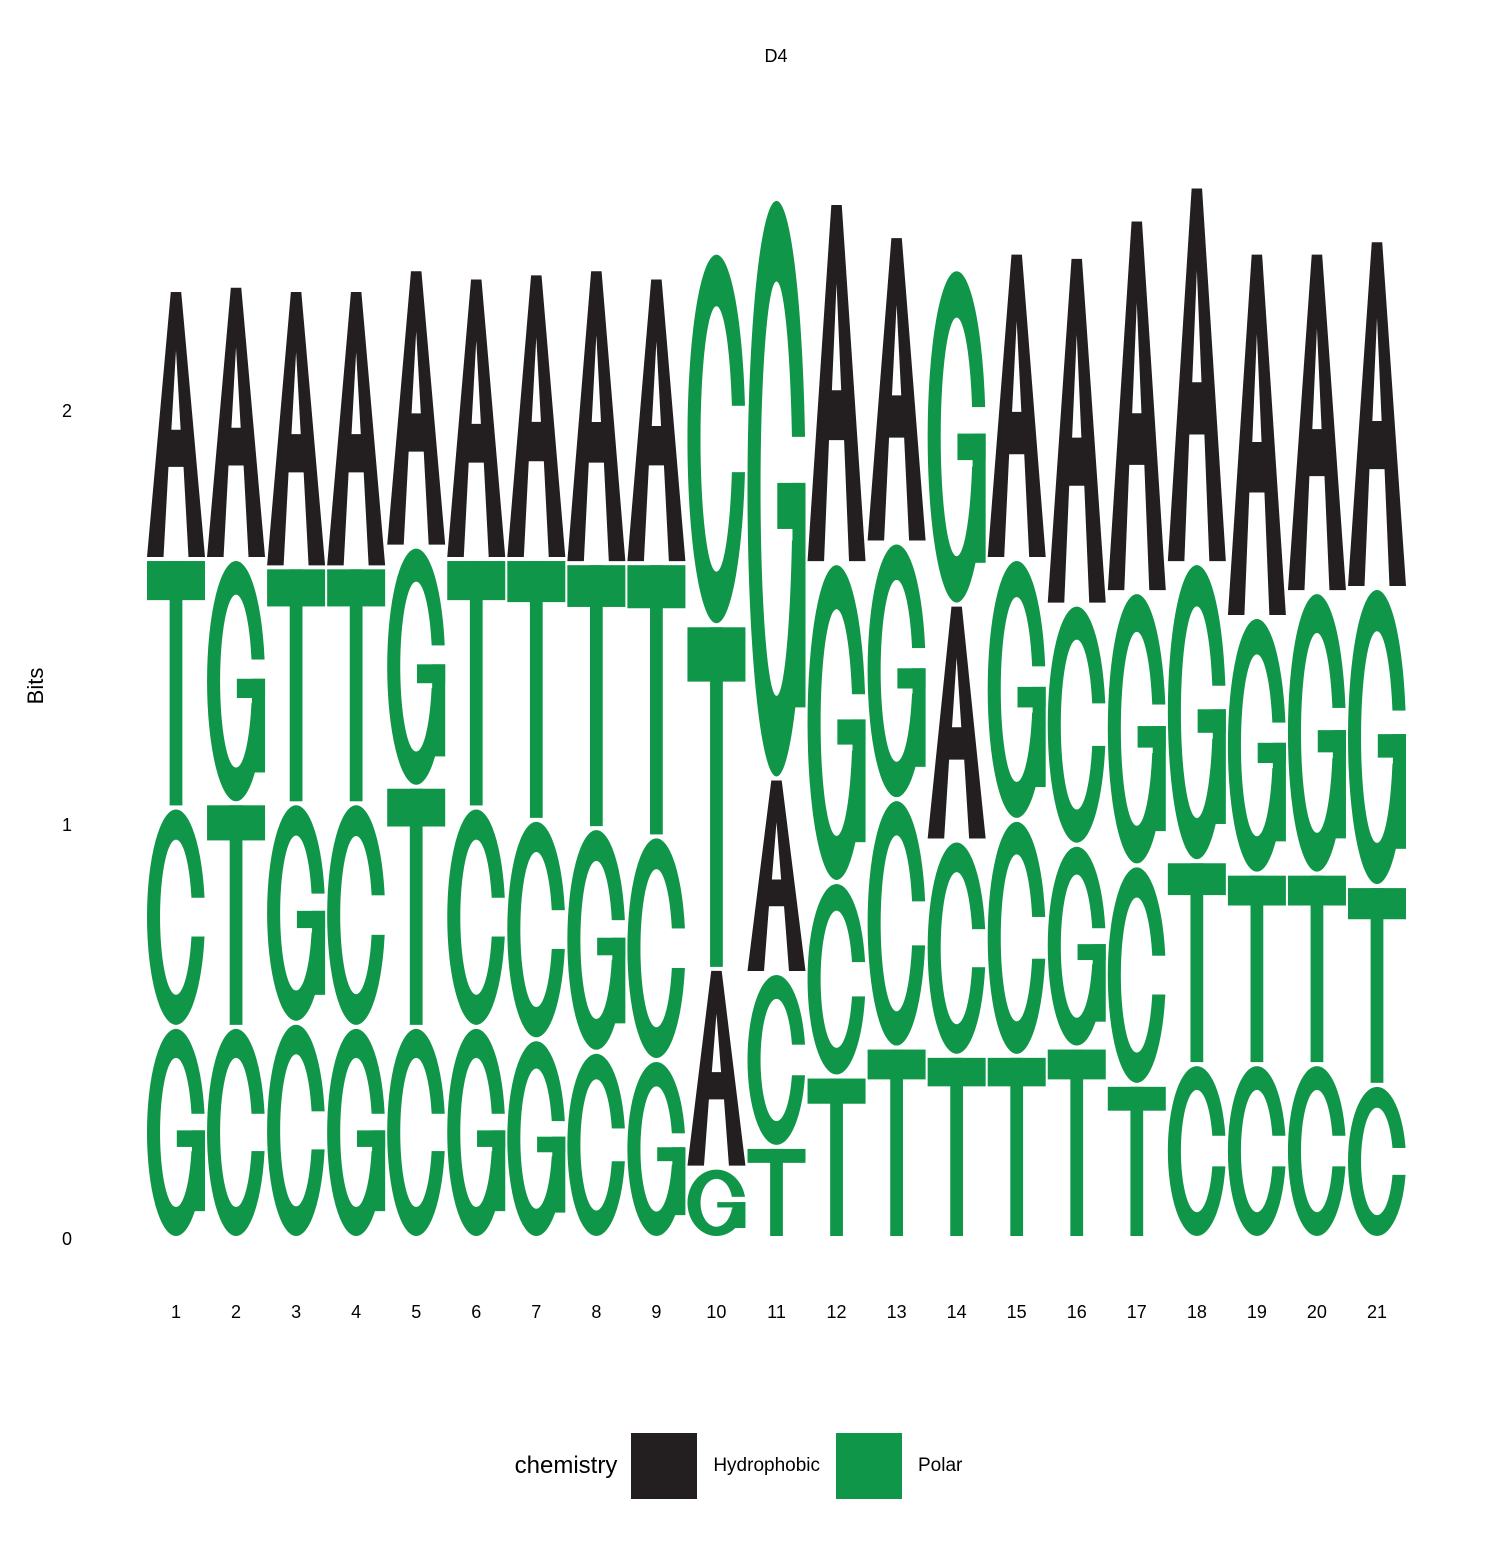 This screenshot has width=1493, height=1553. I want to click on y-tick-label: 0, so click(67, 1239).